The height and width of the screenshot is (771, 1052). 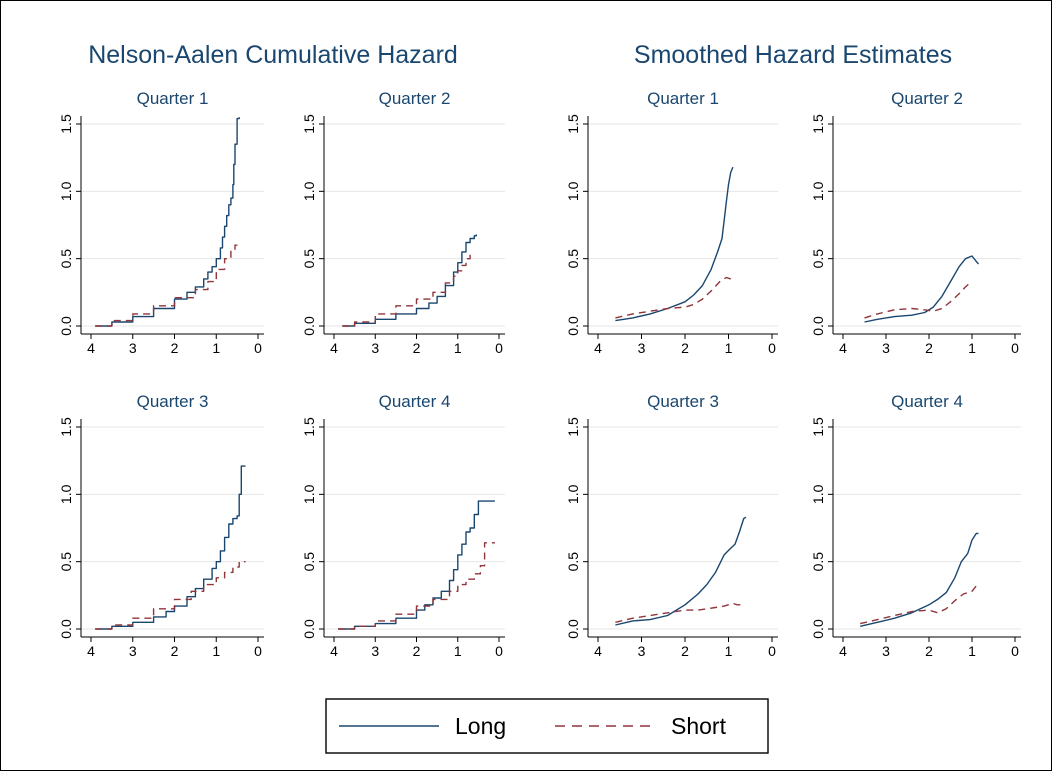 What do you see at coordinates (915, 222) in the screenshot?
I see `panel-smoothed-q2: Quarter 2 0.0 0.5 1.0 1.5 4 3 2 1 0` at bounding box center [915, 222].